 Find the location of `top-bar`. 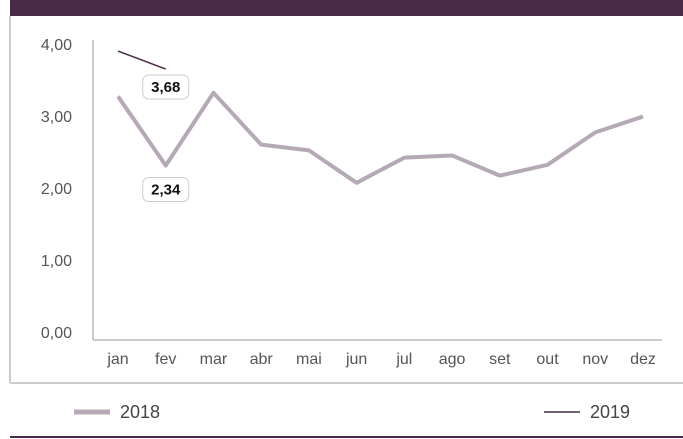

top-bar is located at coordinates (346, 8).